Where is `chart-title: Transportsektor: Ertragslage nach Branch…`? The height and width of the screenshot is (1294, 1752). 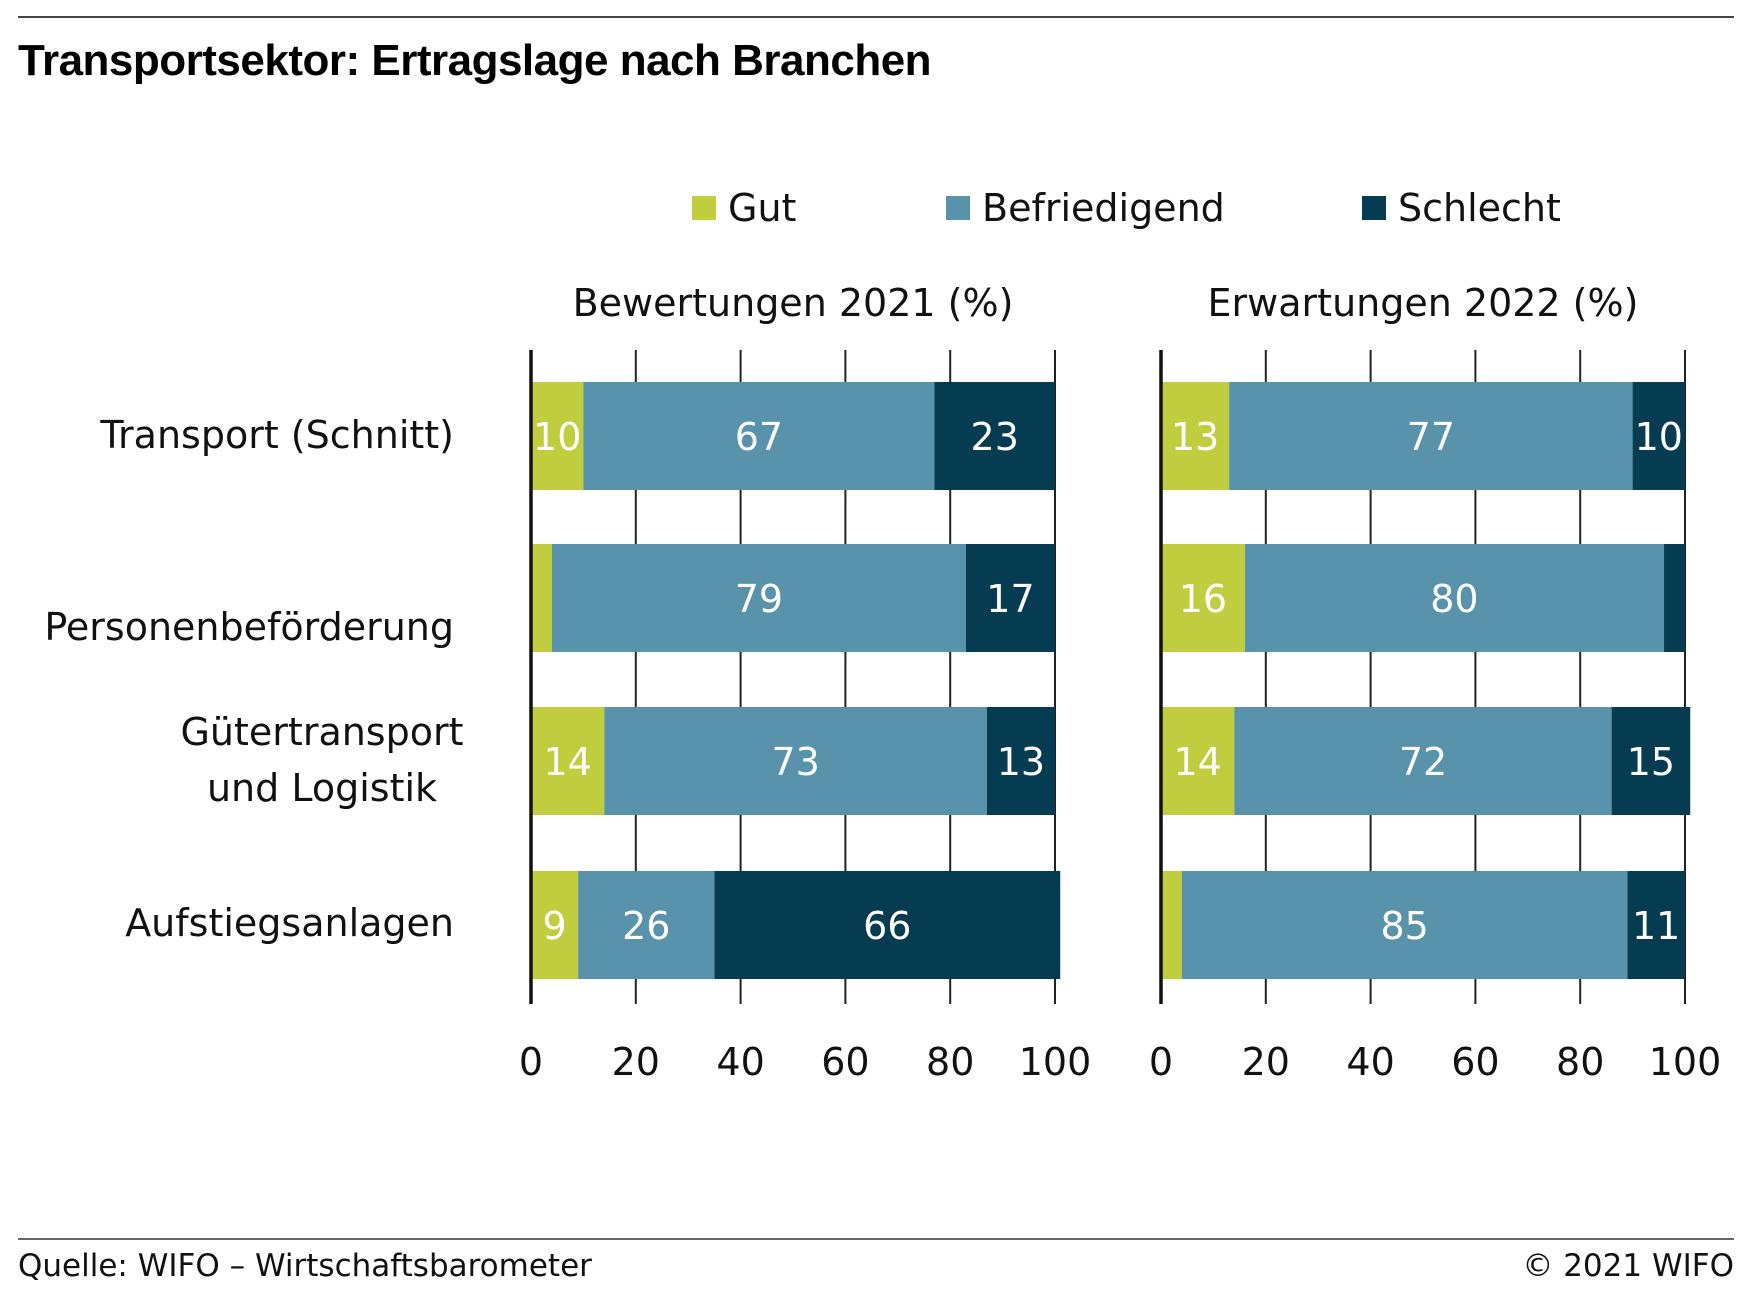
chart-title: Transportsektor: Ertragslage nach Branch… is located at coordinates (475, 60).